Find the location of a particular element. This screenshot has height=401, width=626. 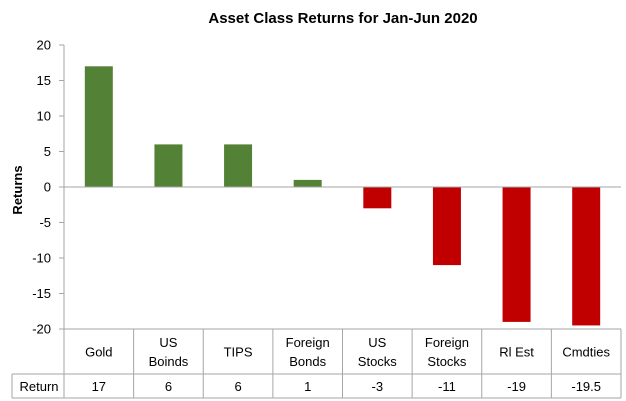

y-tick-label: 20 is located at coordinates (44, 45).